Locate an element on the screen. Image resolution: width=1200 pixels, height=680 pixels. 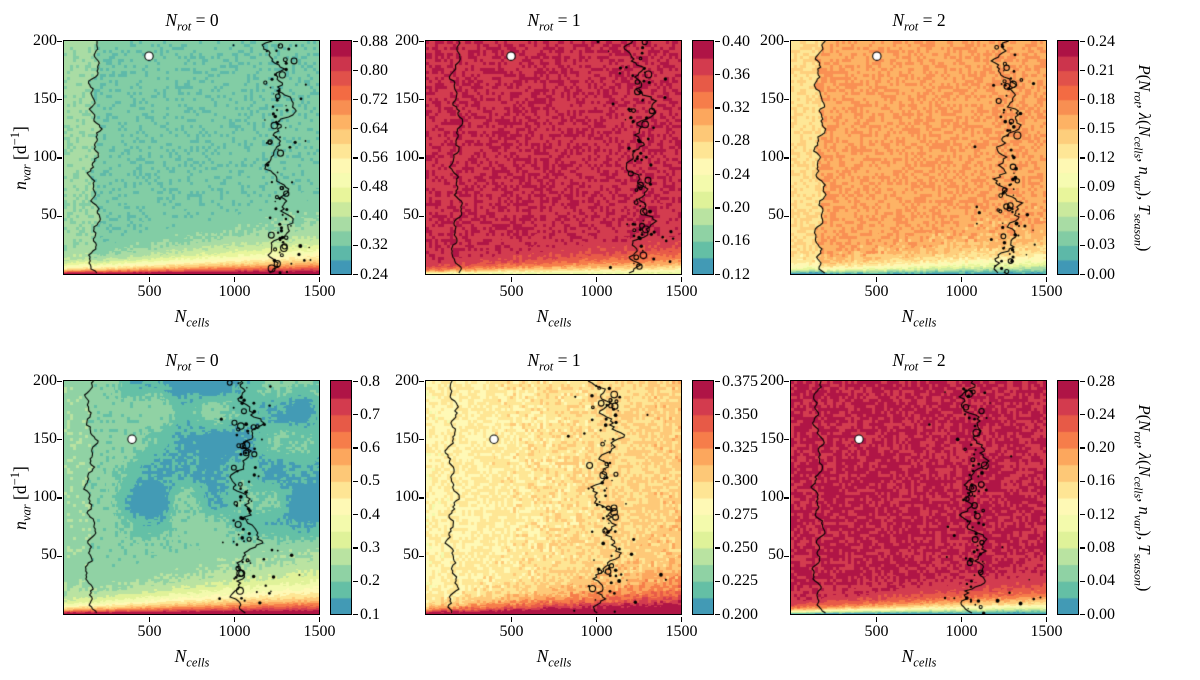
colorbar-tick-label: 0.20 is located at coordinates (1101, 448).